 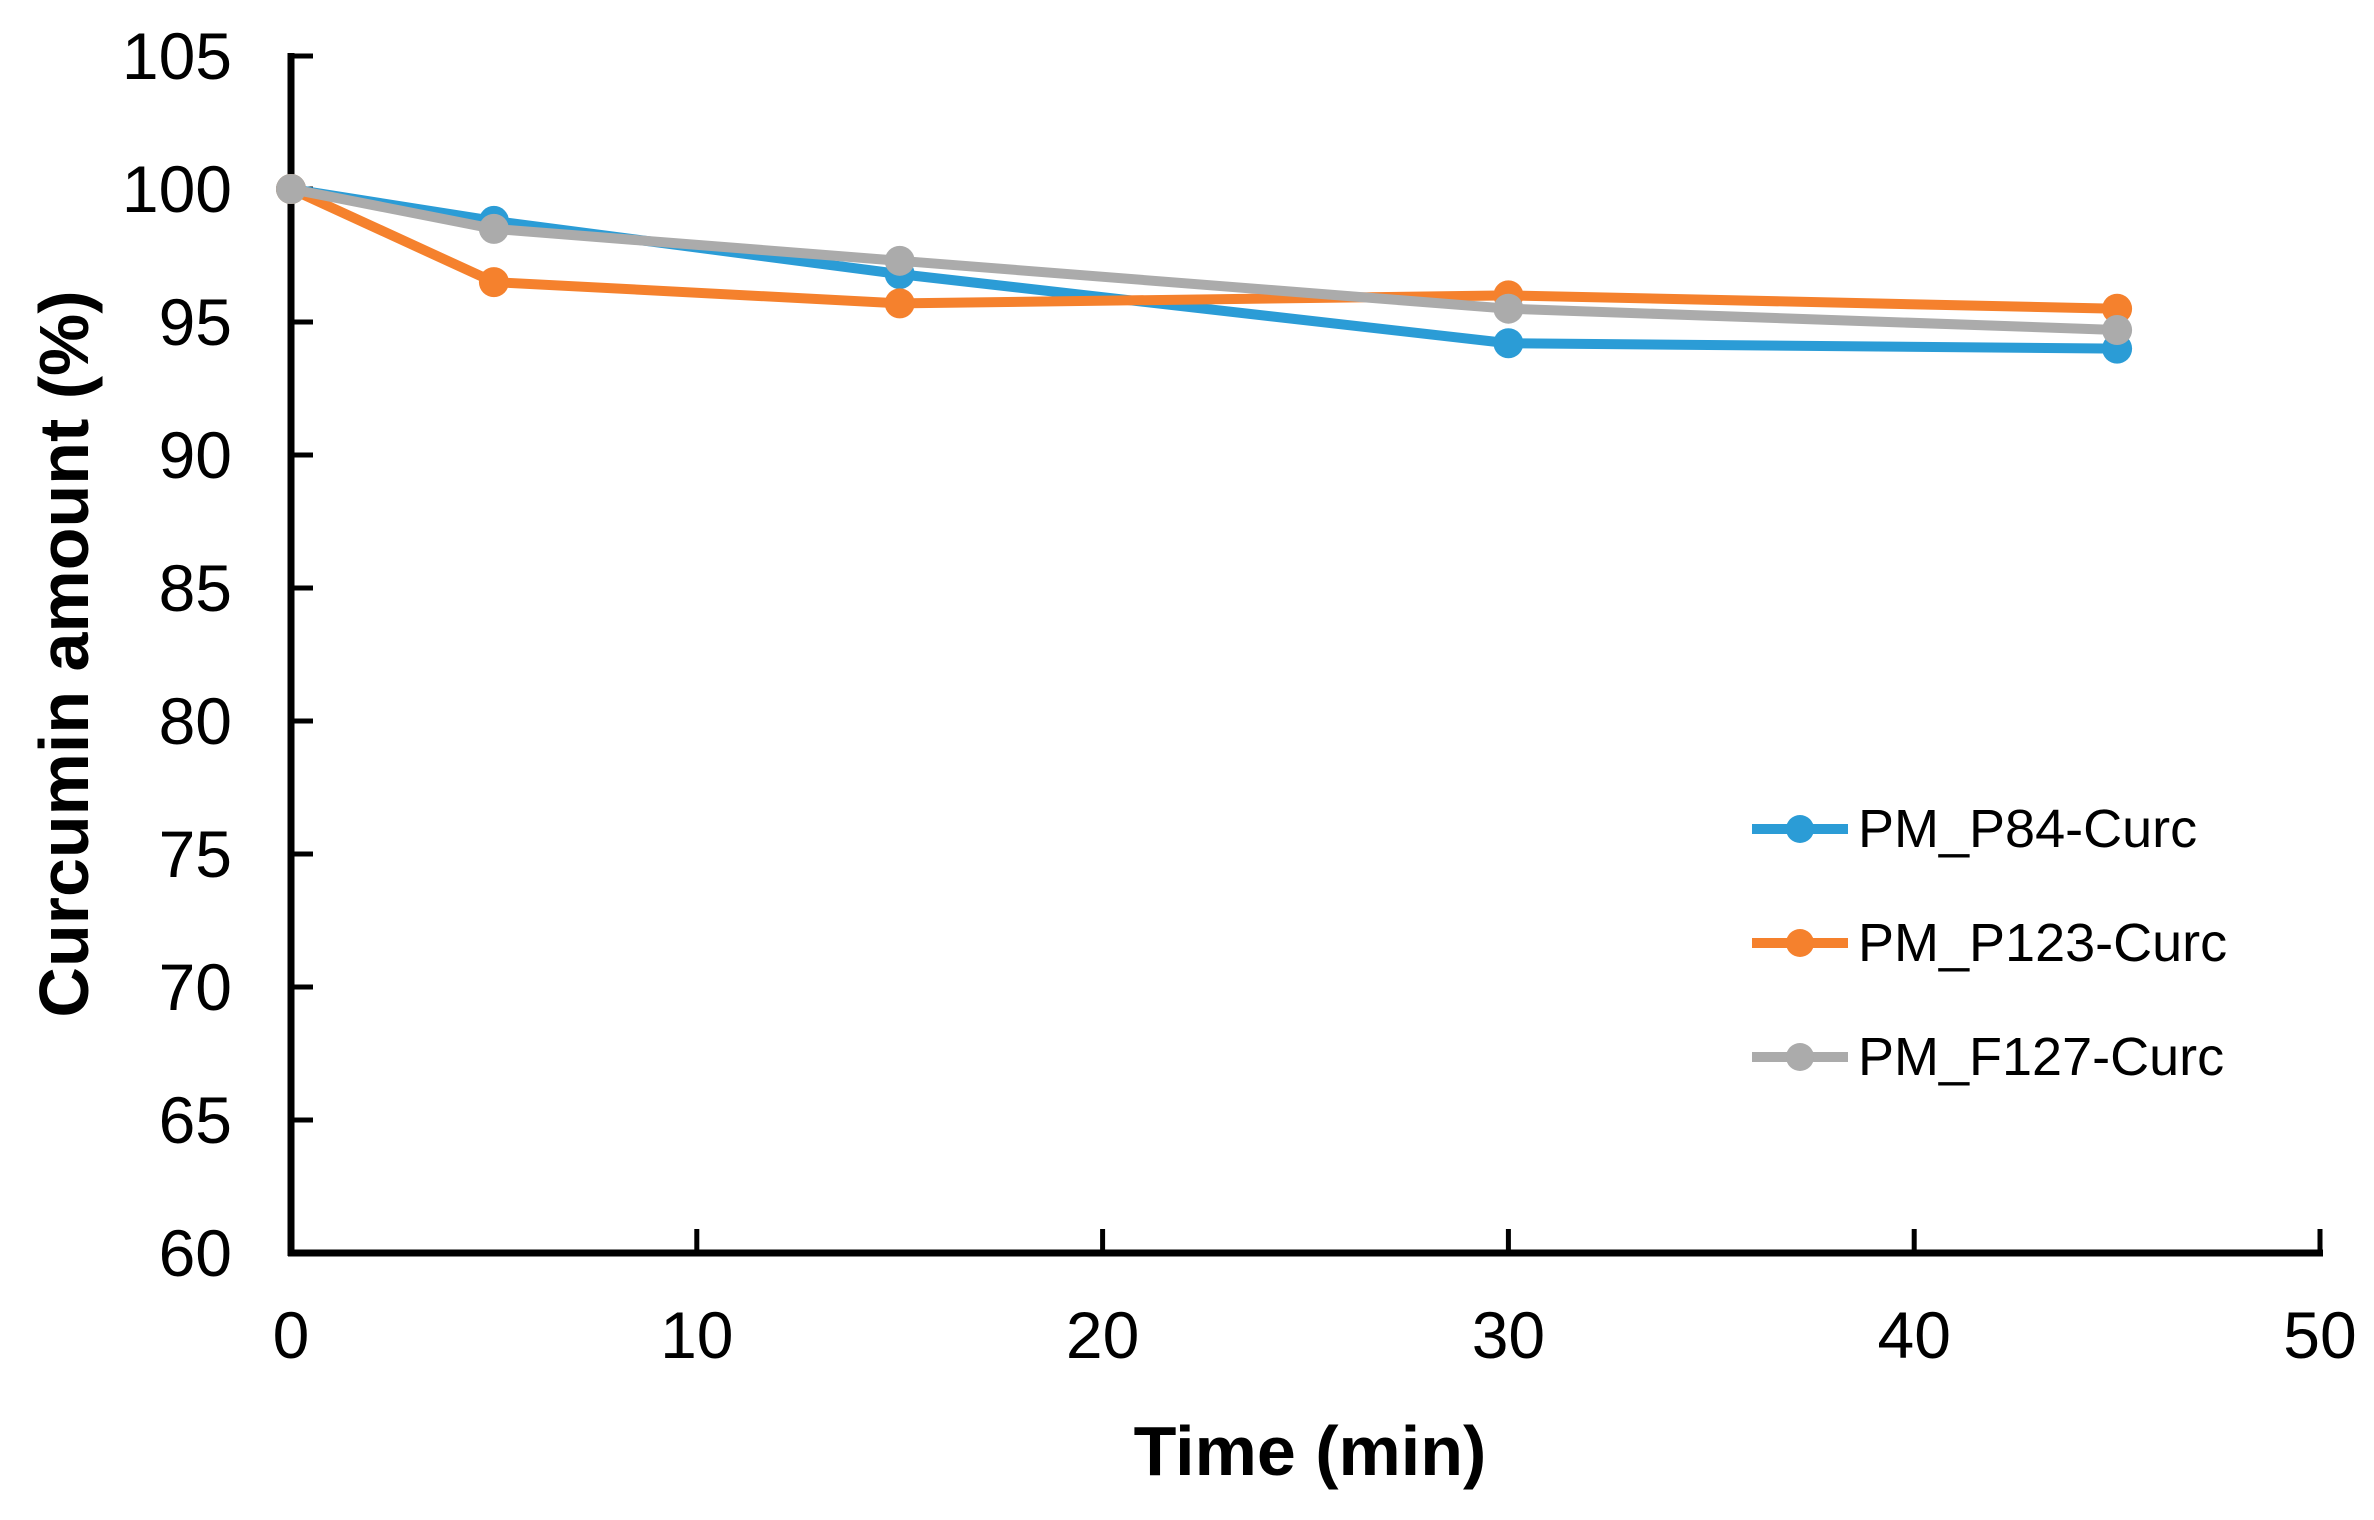 What do you see at coordinates (1204, 249) in the screenshot?
I see `series-line-PM_P123-Curc` at bounding box center [1204, 249].